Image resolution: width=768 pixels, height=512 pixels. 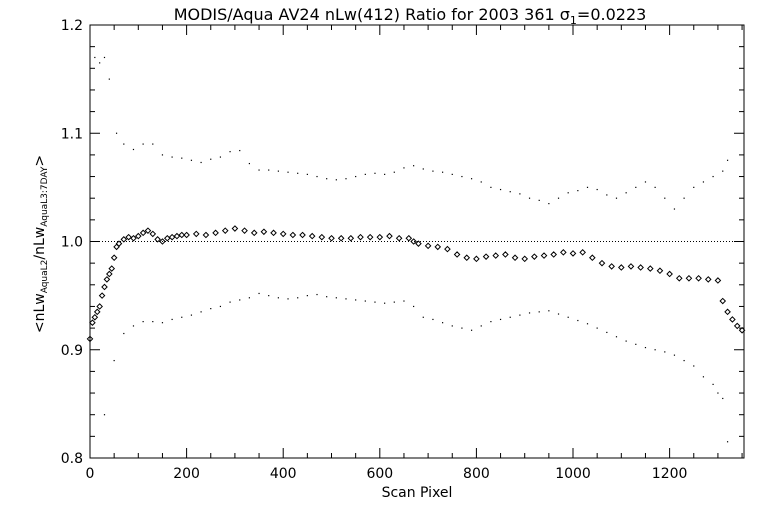 What do you see at coordinates (283, 474) in the screenshot?
I see `x-tick-label: 400` at bounding box center [283, 474].